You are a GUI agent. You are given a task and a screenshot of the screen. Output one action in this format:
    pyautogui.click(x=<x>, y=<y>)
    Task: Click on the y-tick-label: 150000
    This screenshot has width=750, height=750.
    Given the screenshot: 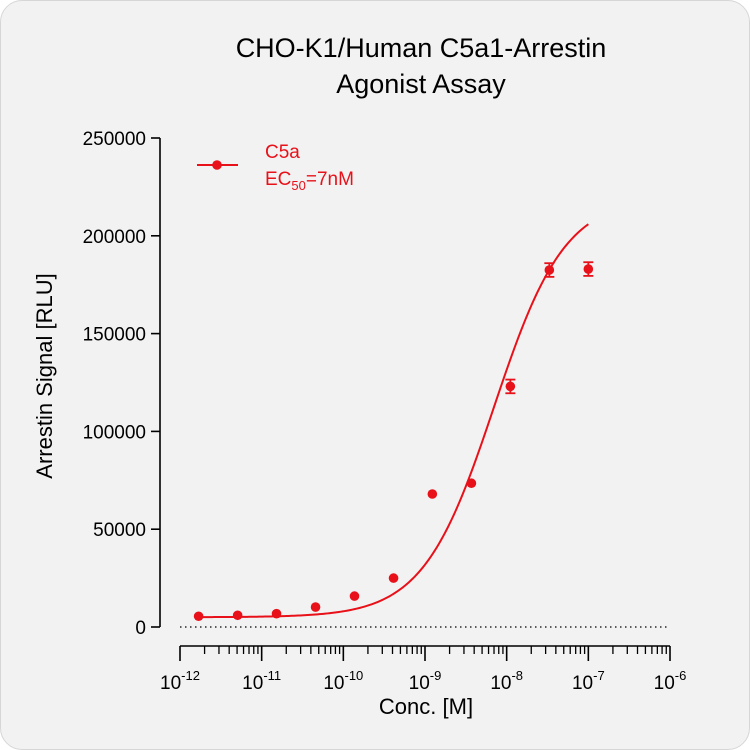 What is the action you would take?
    pyautogui.click(x=114, y=335)
    